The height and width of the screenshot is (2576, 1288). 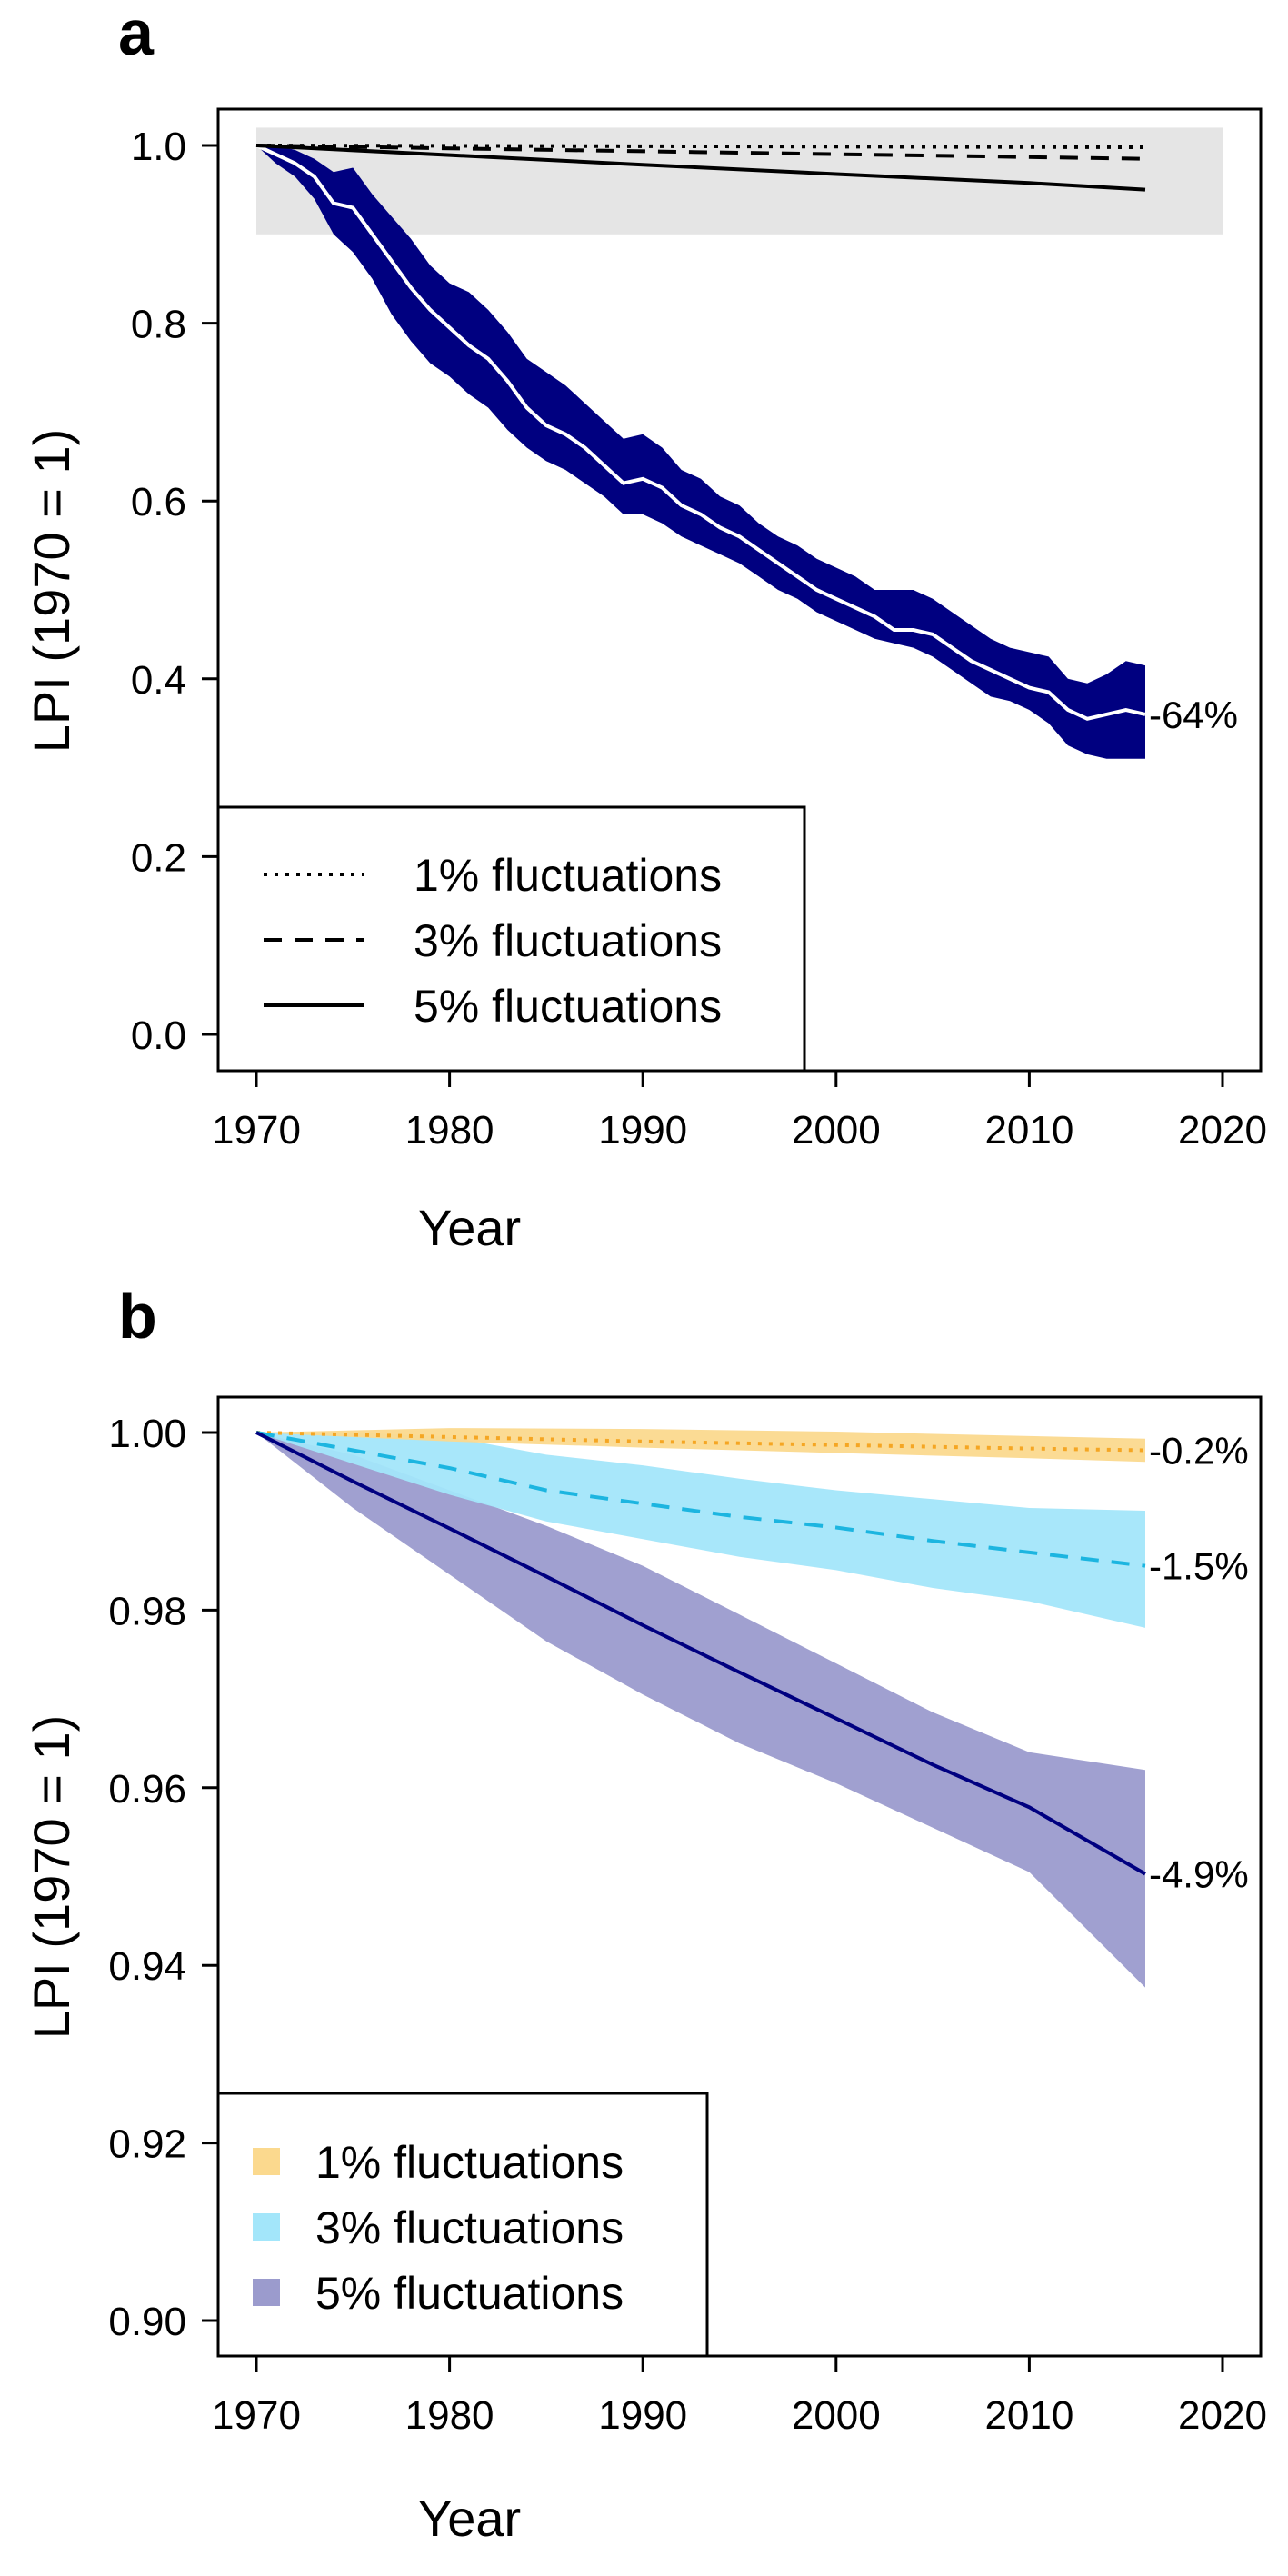 I want to click on panel-a-end-label: -64%, so click(x=1193, y=715).